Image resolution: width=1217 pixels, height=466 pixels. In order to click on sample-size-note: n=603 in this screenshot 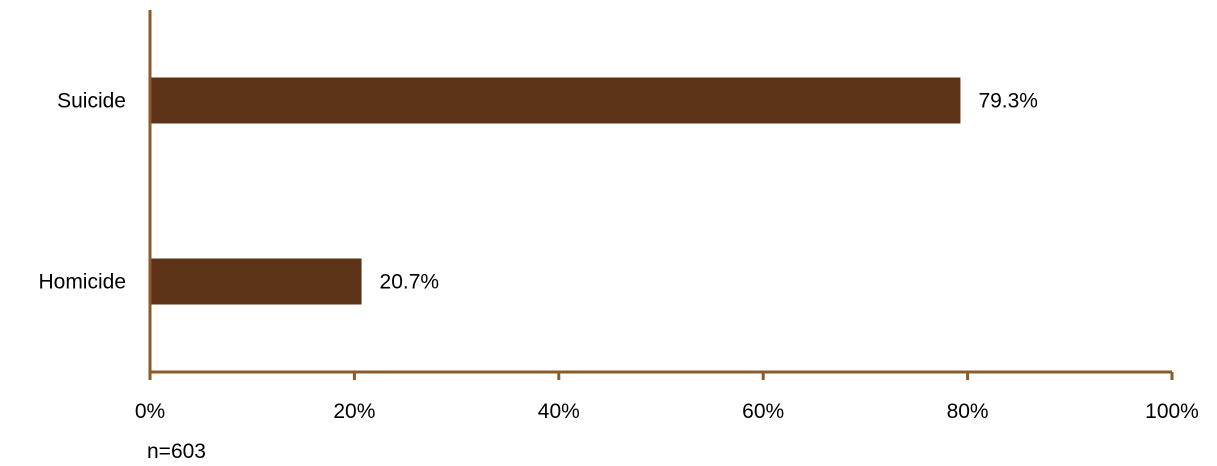, I will do `click(176, 451)`.